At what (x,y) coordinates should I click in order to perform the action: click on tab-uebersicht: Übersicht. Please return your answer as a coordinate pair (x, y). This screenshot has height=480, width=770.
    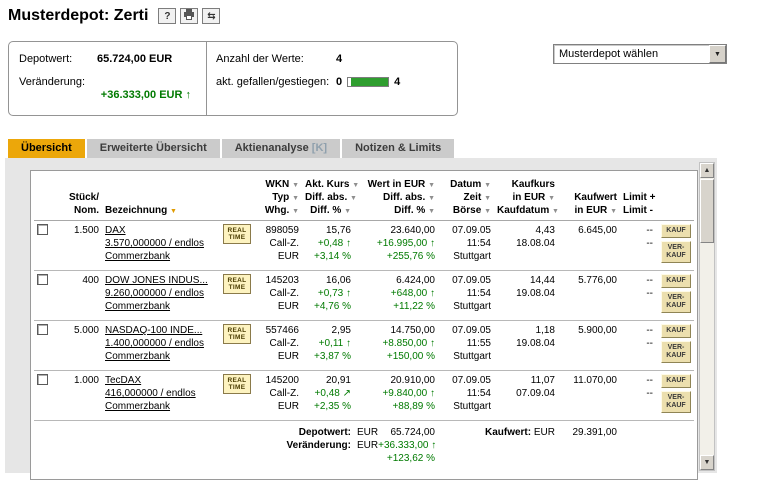
    Looking at the image, I should click on (46, 148).